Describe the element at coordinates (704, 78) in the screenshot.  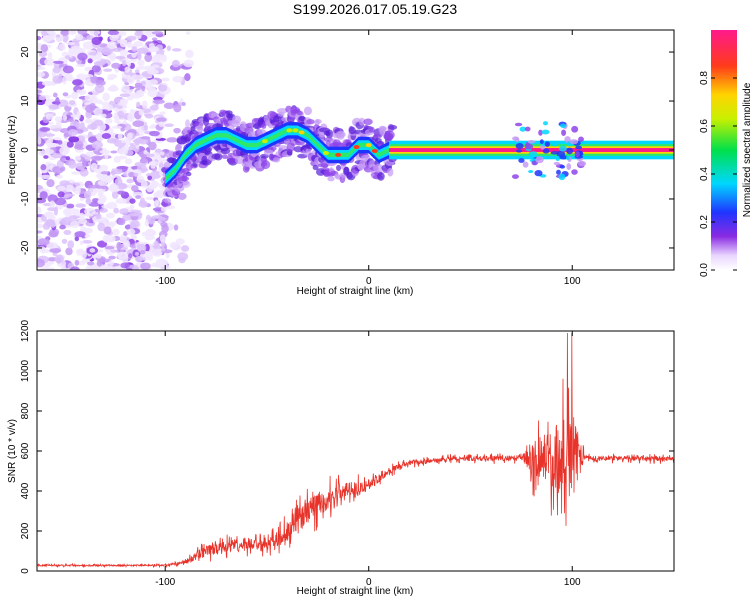
I see `colorbar-tick-label: 0.8` at that location.